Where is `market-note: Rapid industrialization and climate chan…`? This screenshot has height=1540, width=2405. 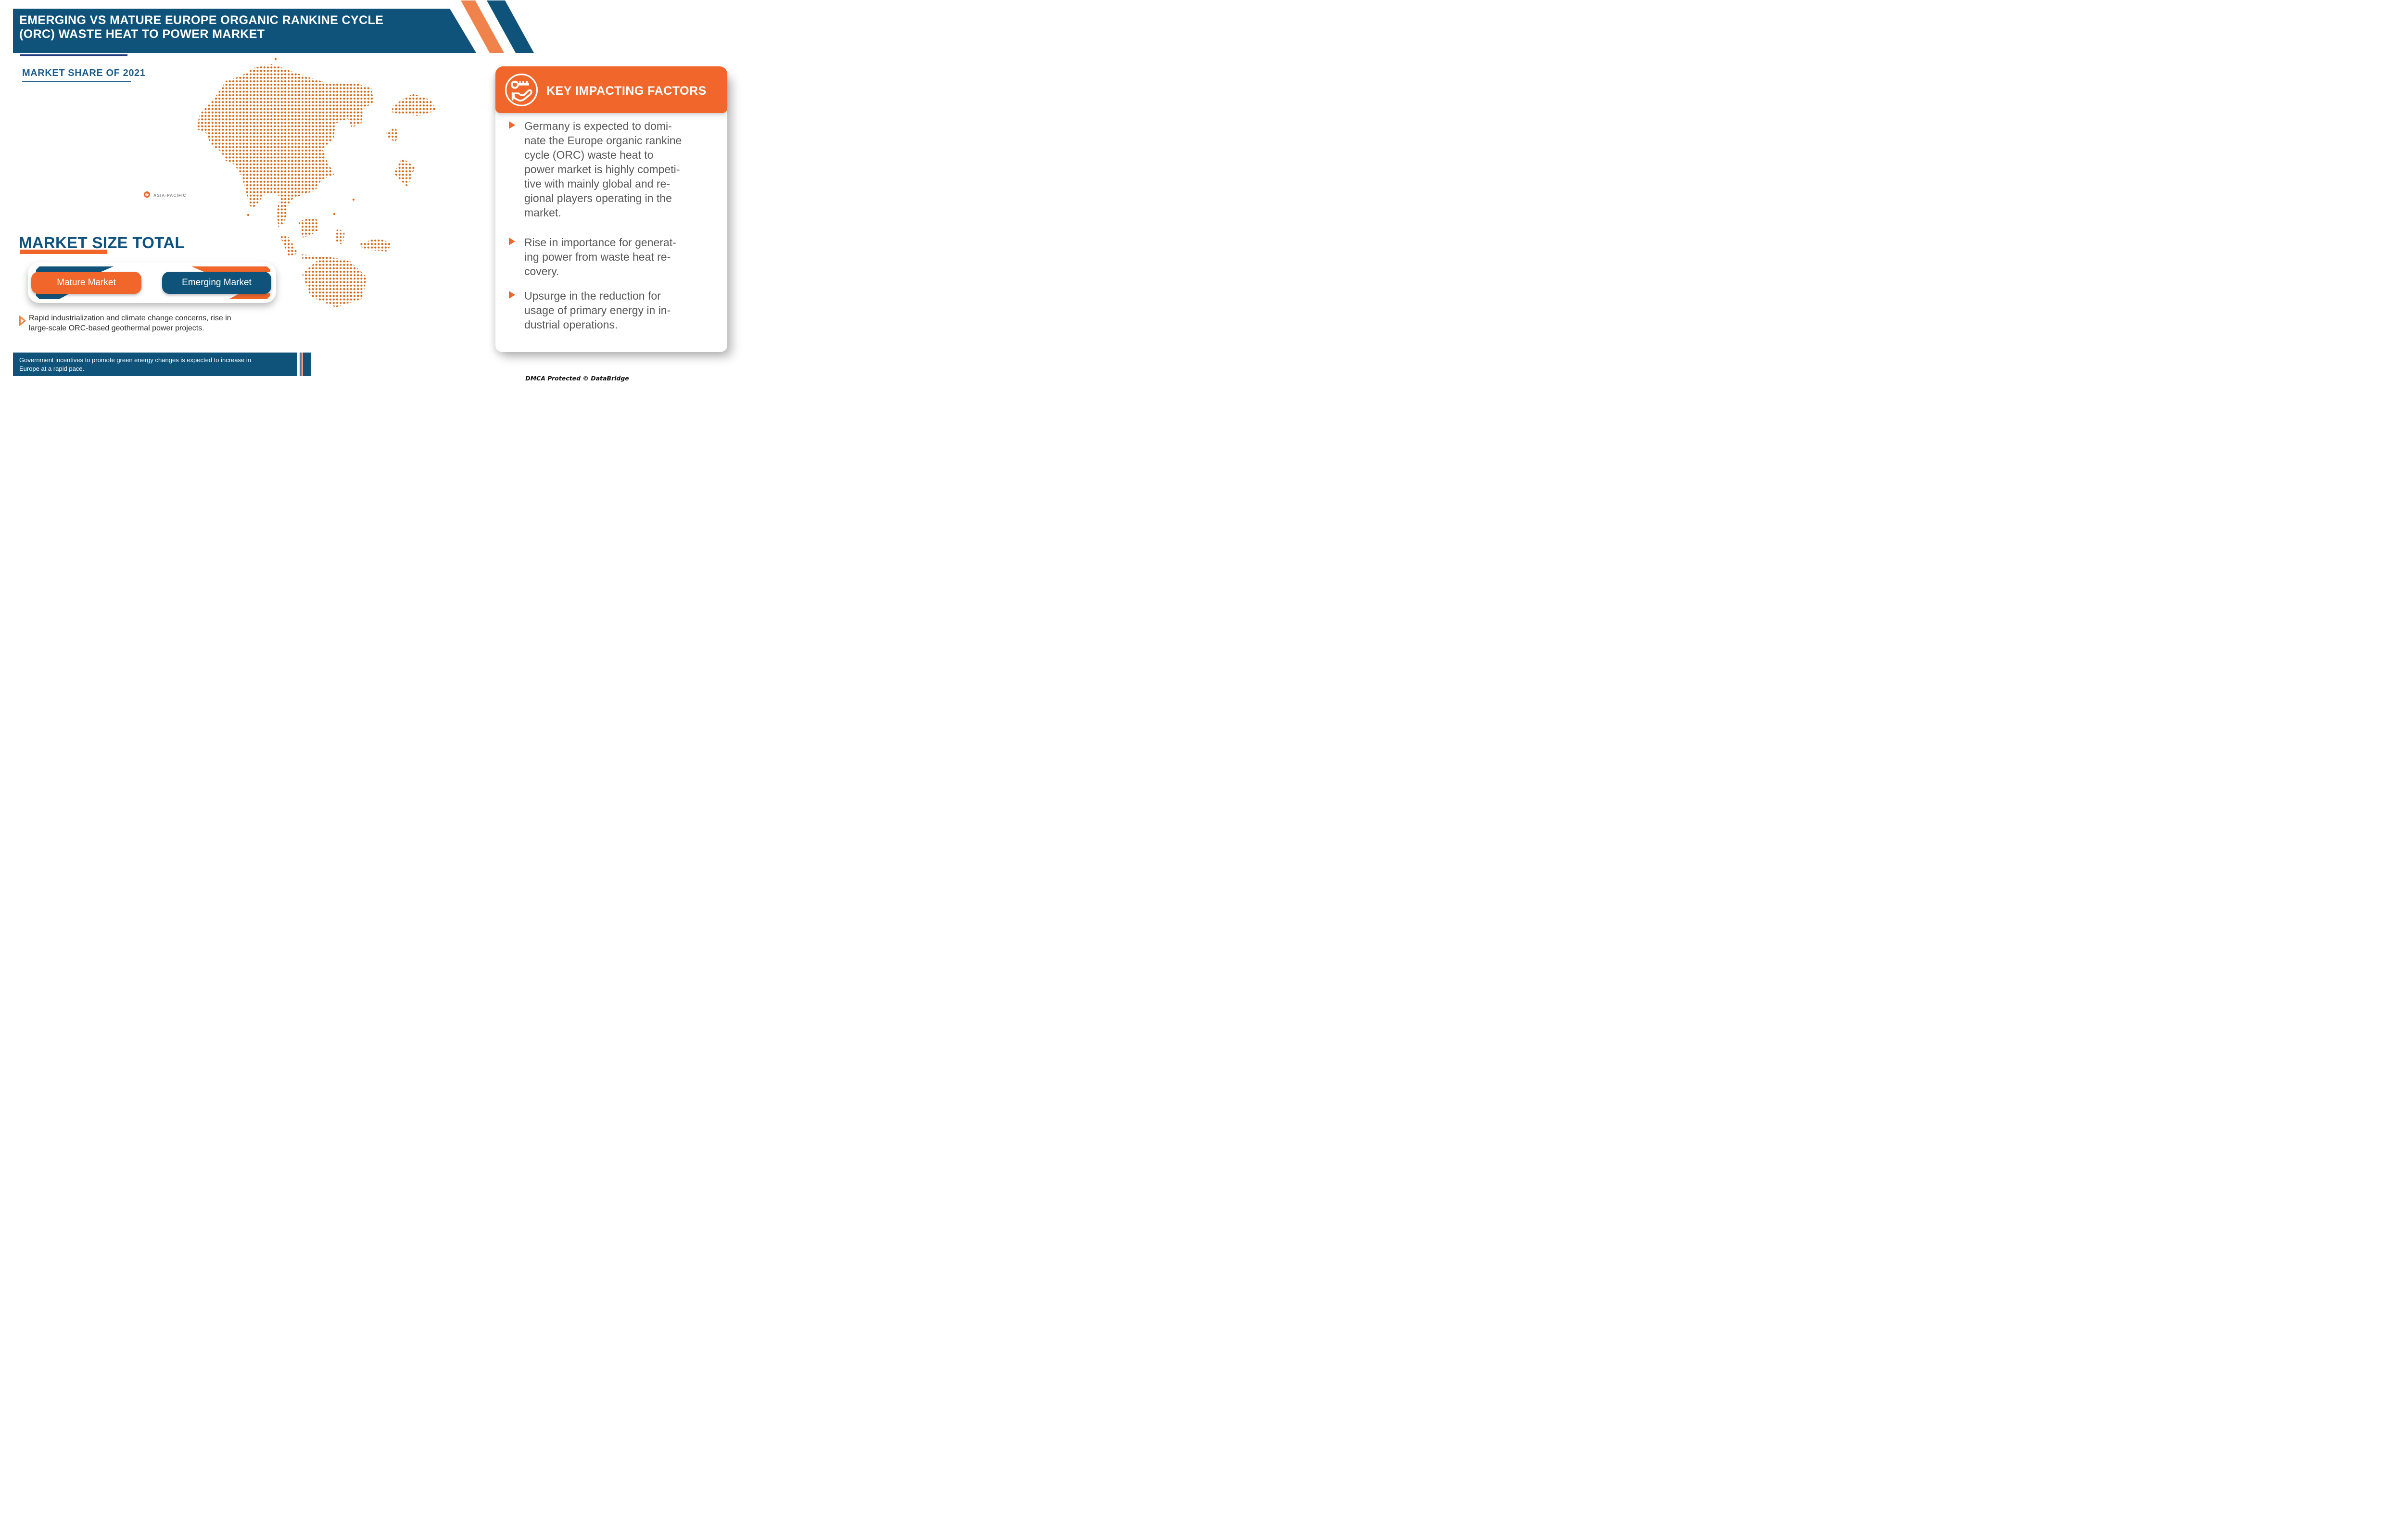
market-note: Rapid industrialization and climate chan… is located at coordinates (130, 323).